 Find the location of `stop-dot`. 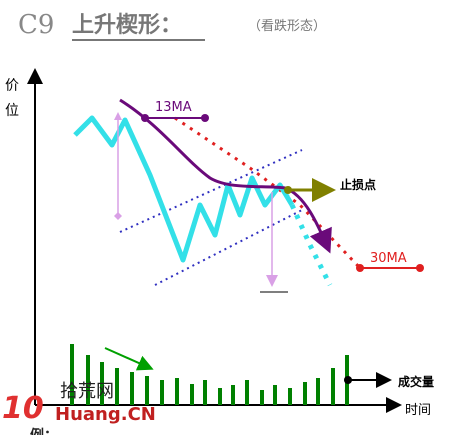

stop-dot is located at coordinates (288, 190).